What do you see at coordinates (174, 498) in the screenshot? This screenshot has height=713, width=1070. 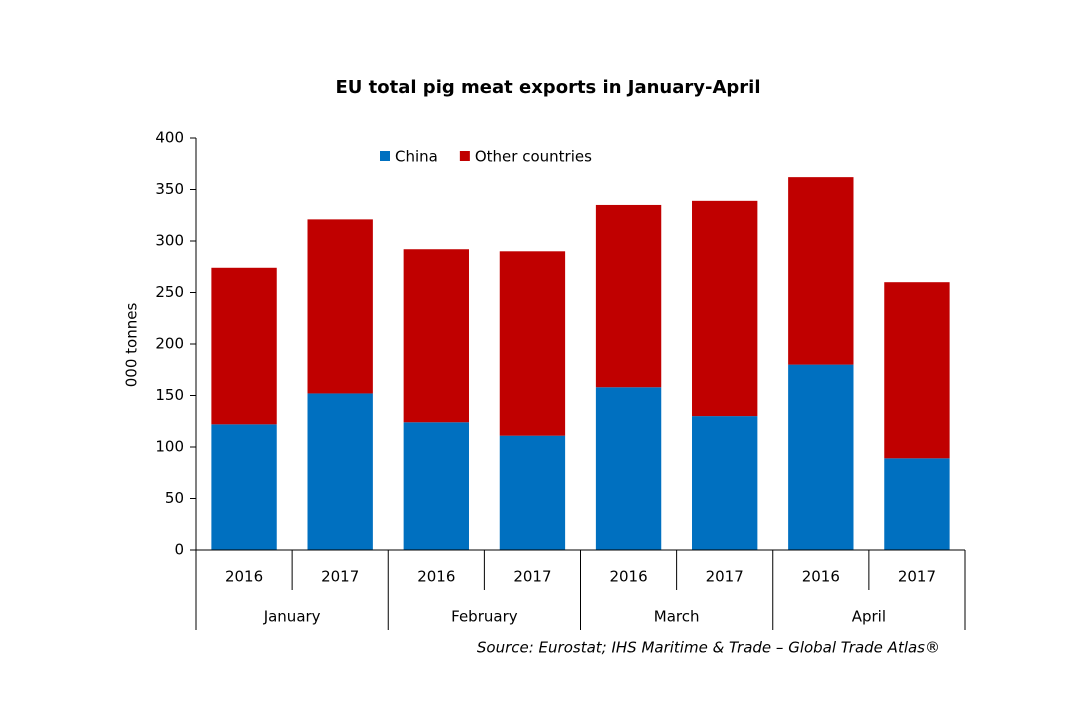 I see `y-tick-label: 50` at bounding box center [174, 498].